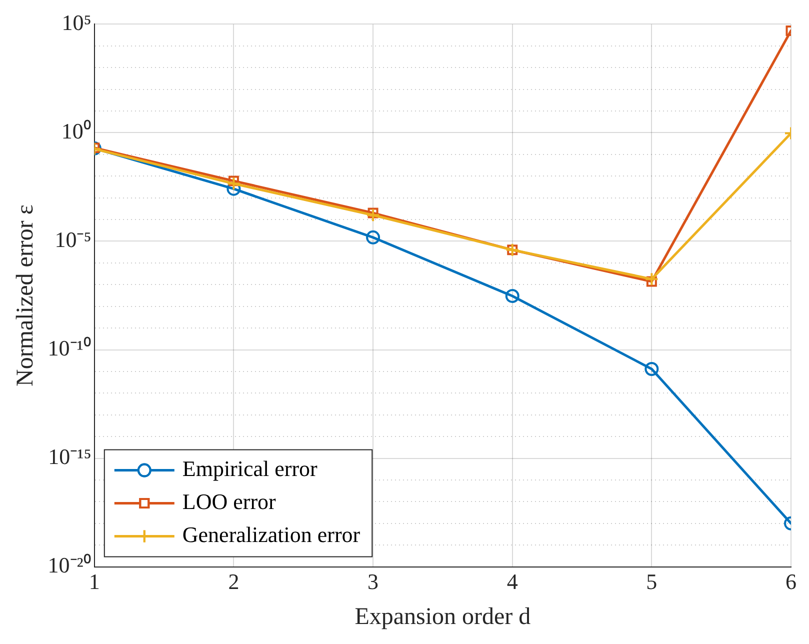 The width and height of the screenshot is (809, 644). What do you see at coordinates (652, 581) in the screenshot?
I see `x-tick-label: 5` at bounding box center [652, 581].